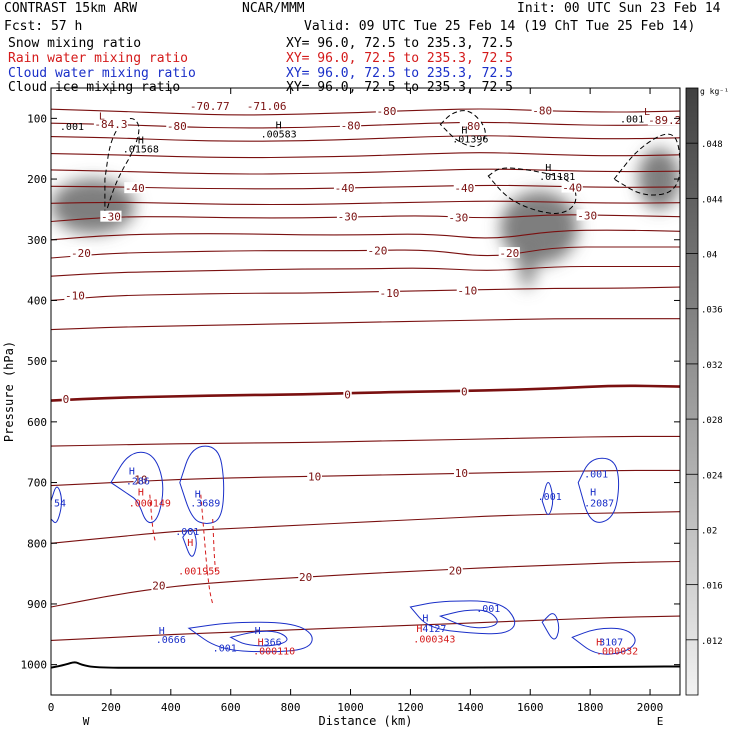  I want to click on field-xy-cloudwater: XY= 96.0, 72.5 to 235.3, 72.5, so click(399, 73).